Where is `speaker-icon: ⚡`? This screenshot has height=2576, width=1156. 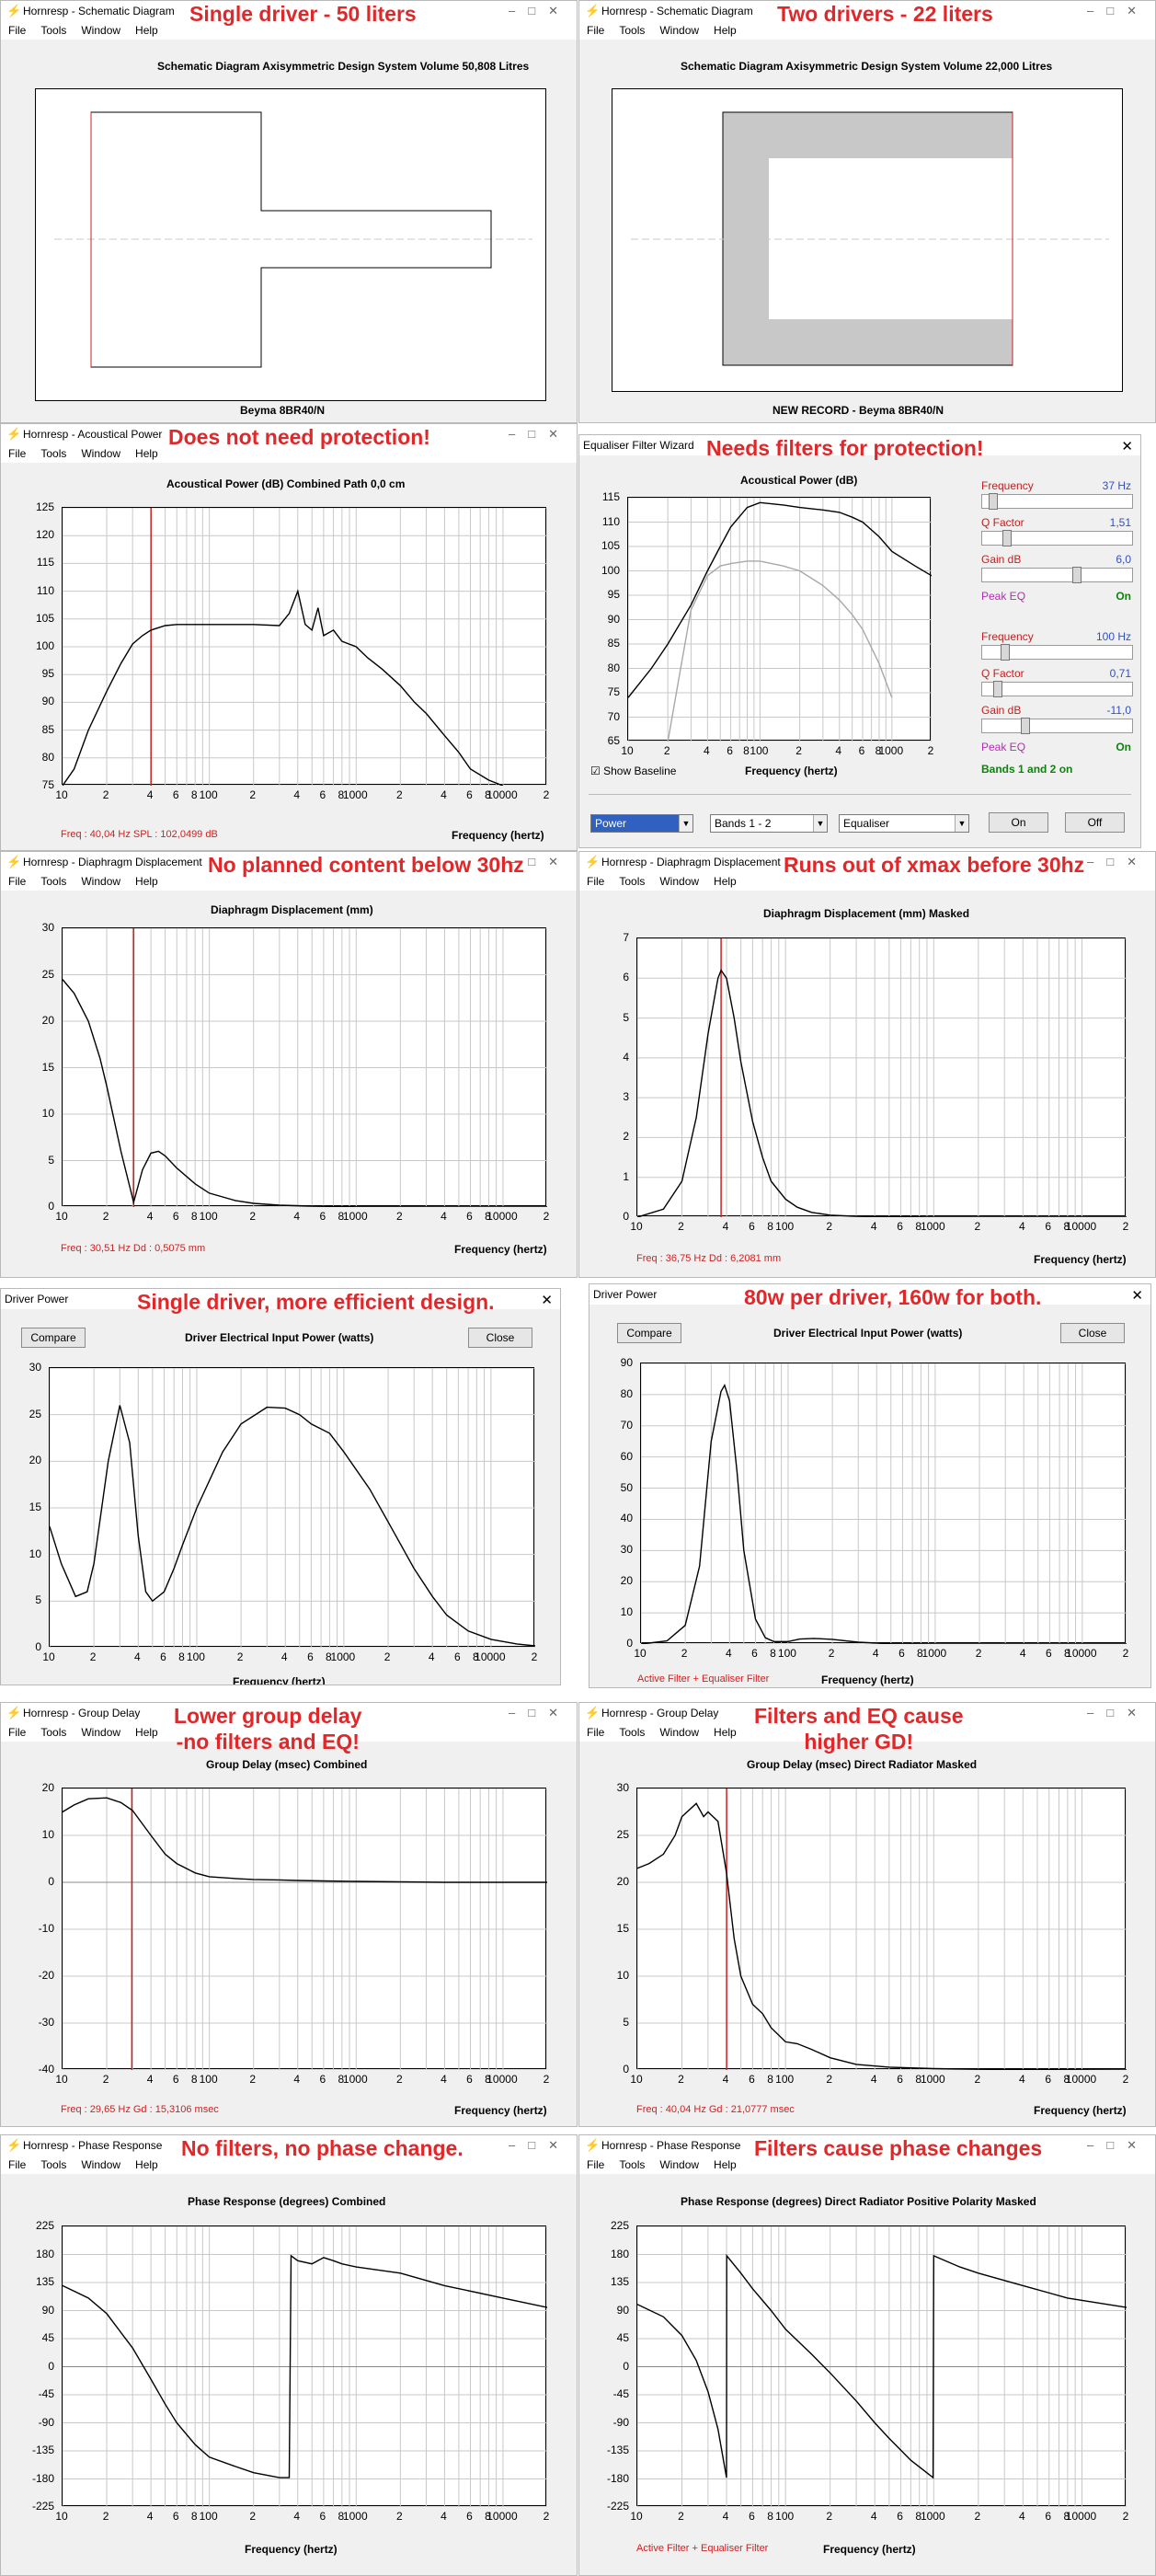
speaker-icon: ⚡ is located at coordinates (14, 861).